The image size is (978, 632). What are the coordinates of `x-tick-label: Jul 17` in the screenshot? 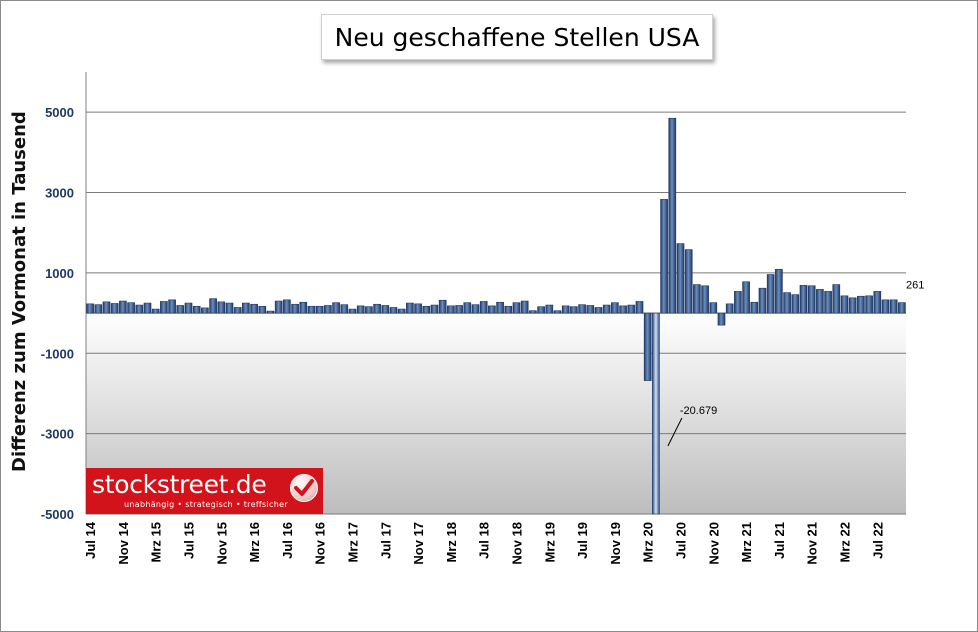 It's located at (385, 540).